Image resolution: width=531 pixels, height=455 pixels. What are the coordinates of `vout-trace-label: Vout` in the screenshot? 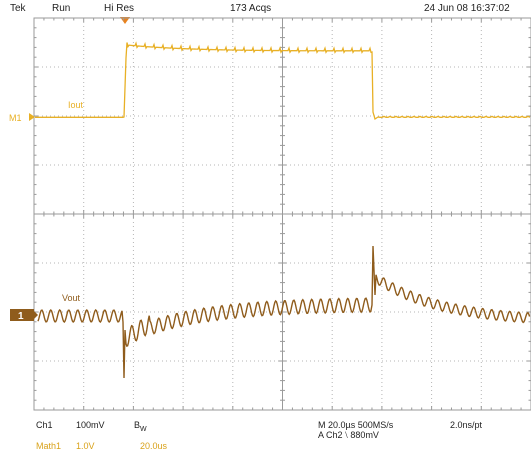 It's located at (71, 298).